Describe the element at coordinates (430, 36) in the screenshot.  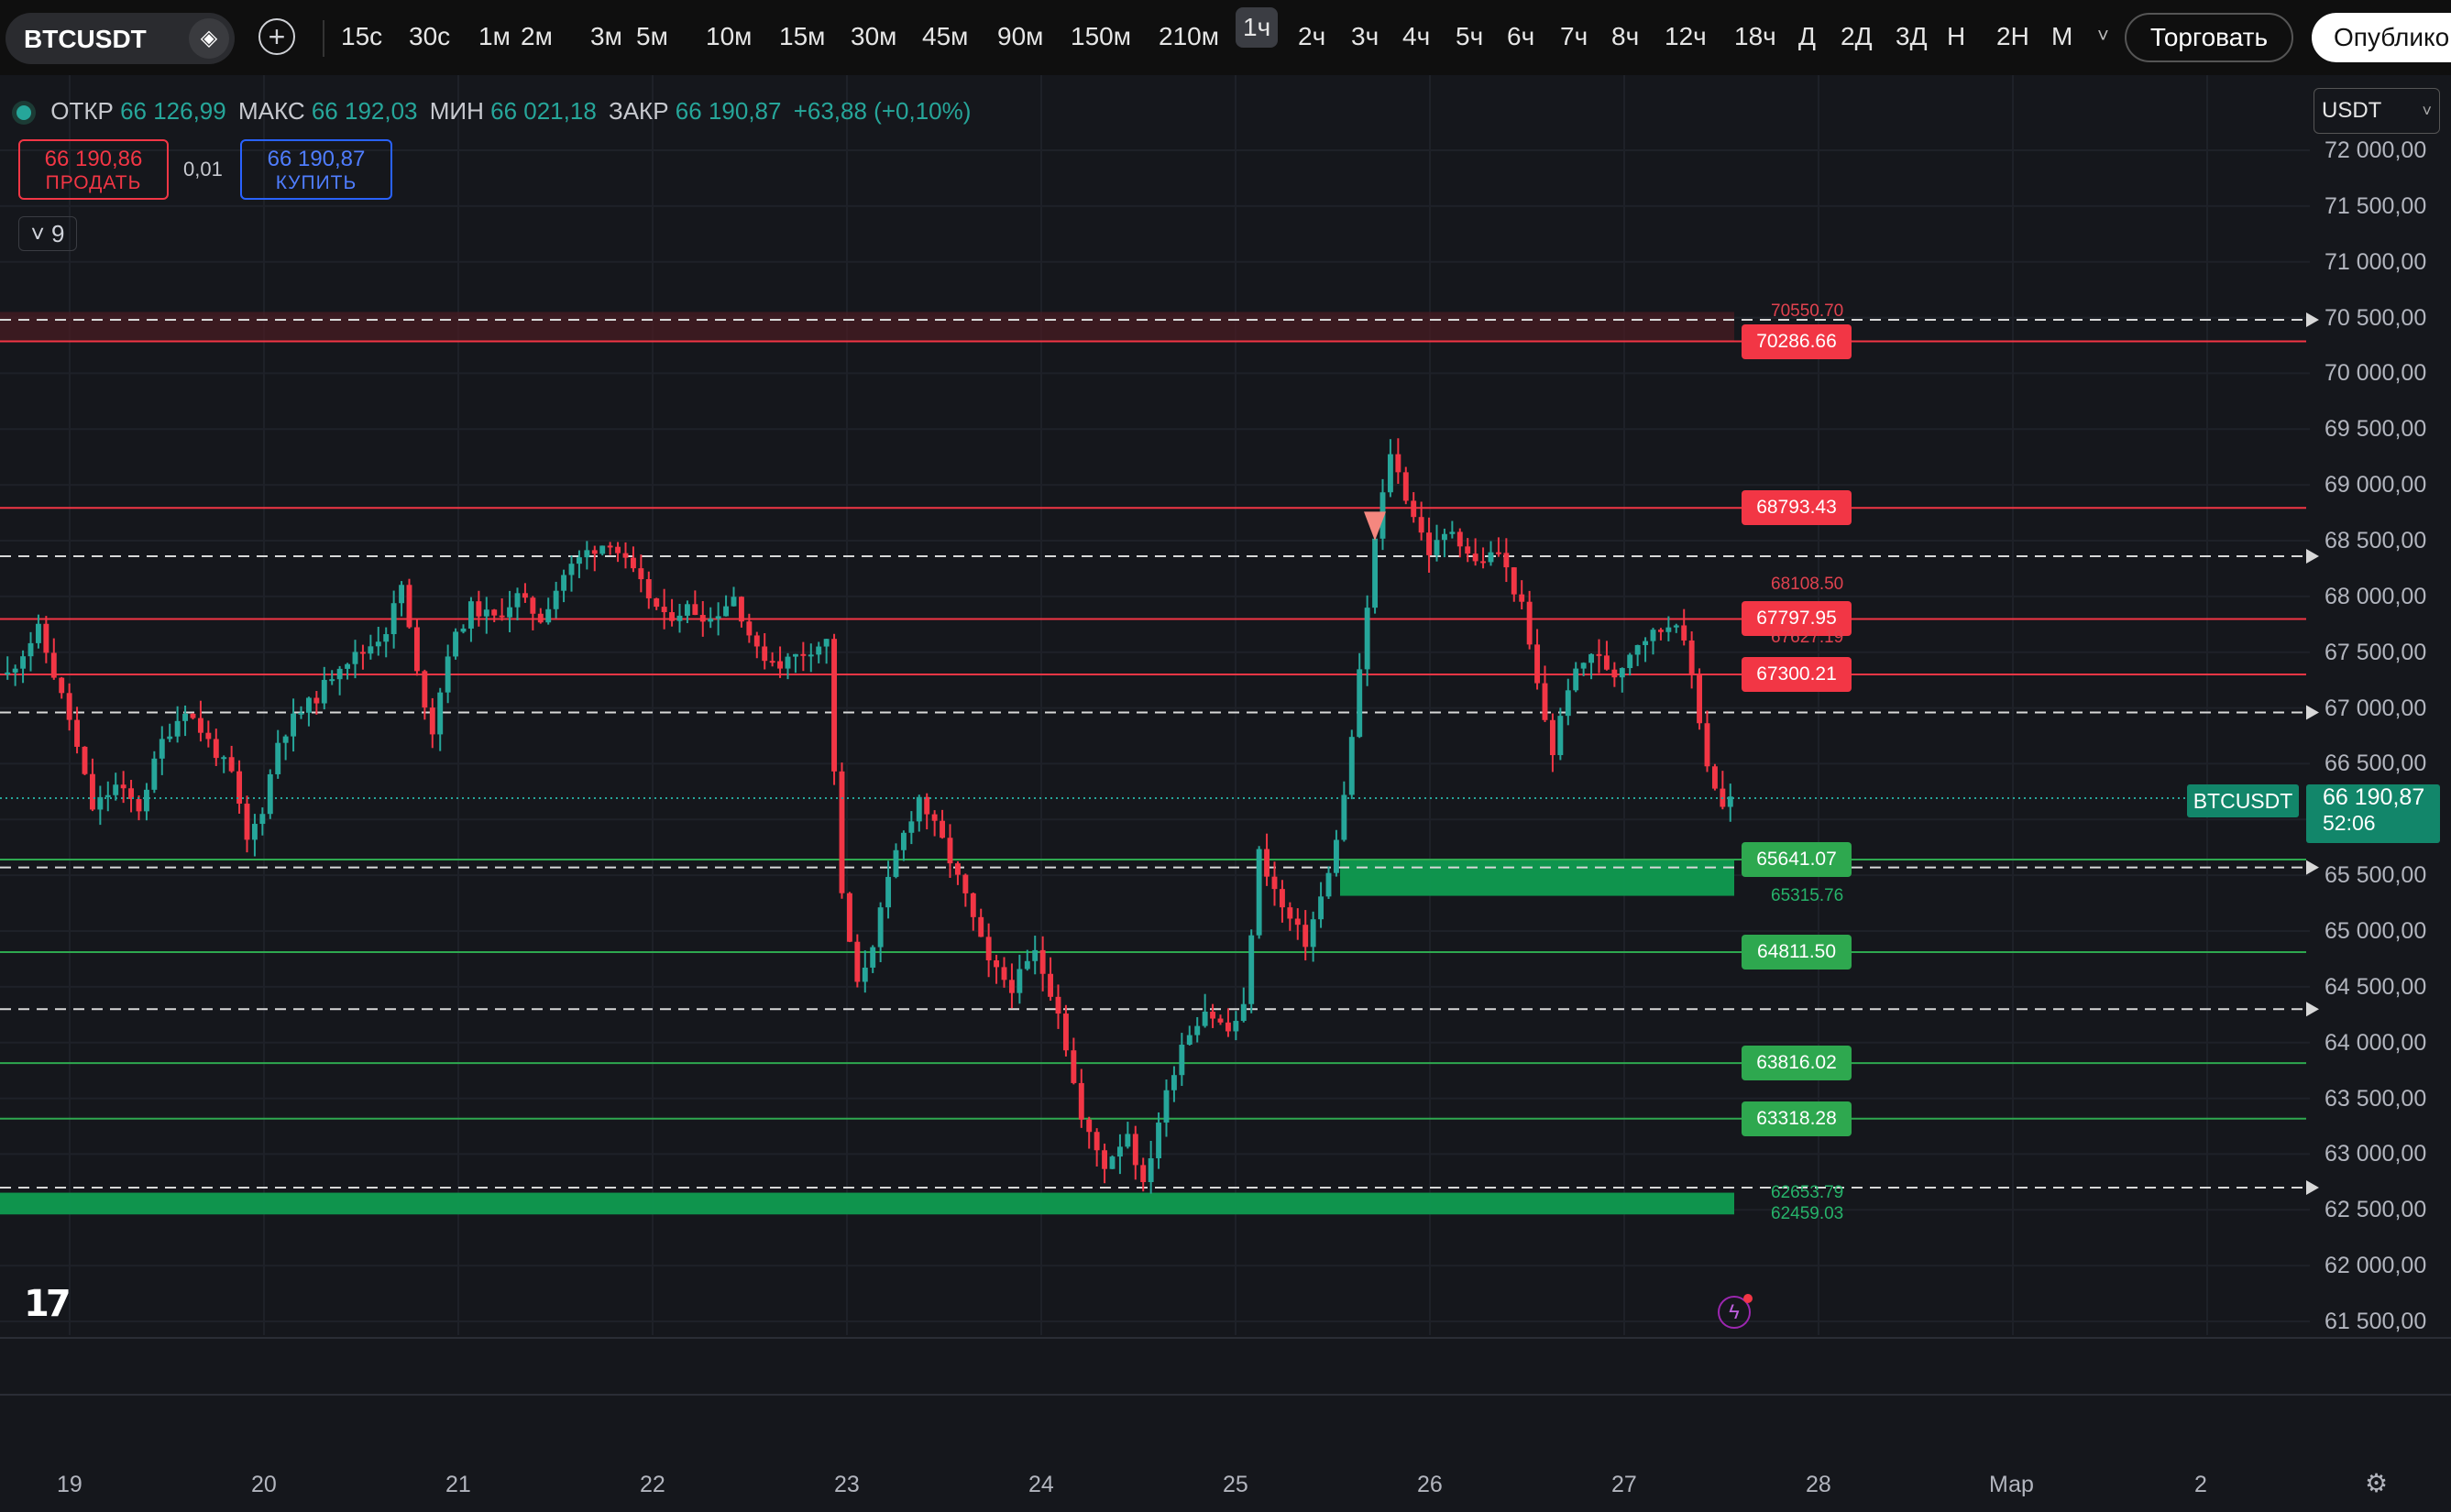
I see `timeframe-1: 30с` at that location.